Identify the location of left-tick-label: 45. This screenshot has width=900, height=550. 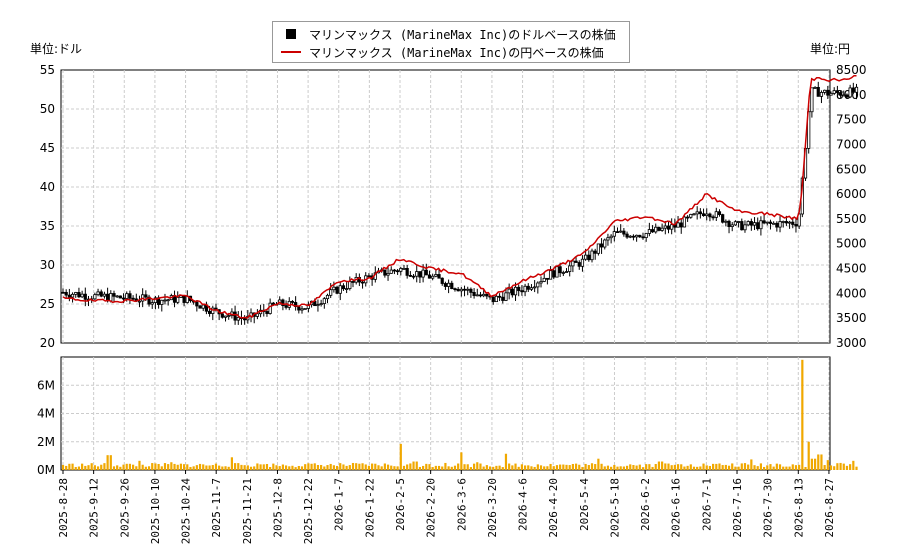
(47, 148).